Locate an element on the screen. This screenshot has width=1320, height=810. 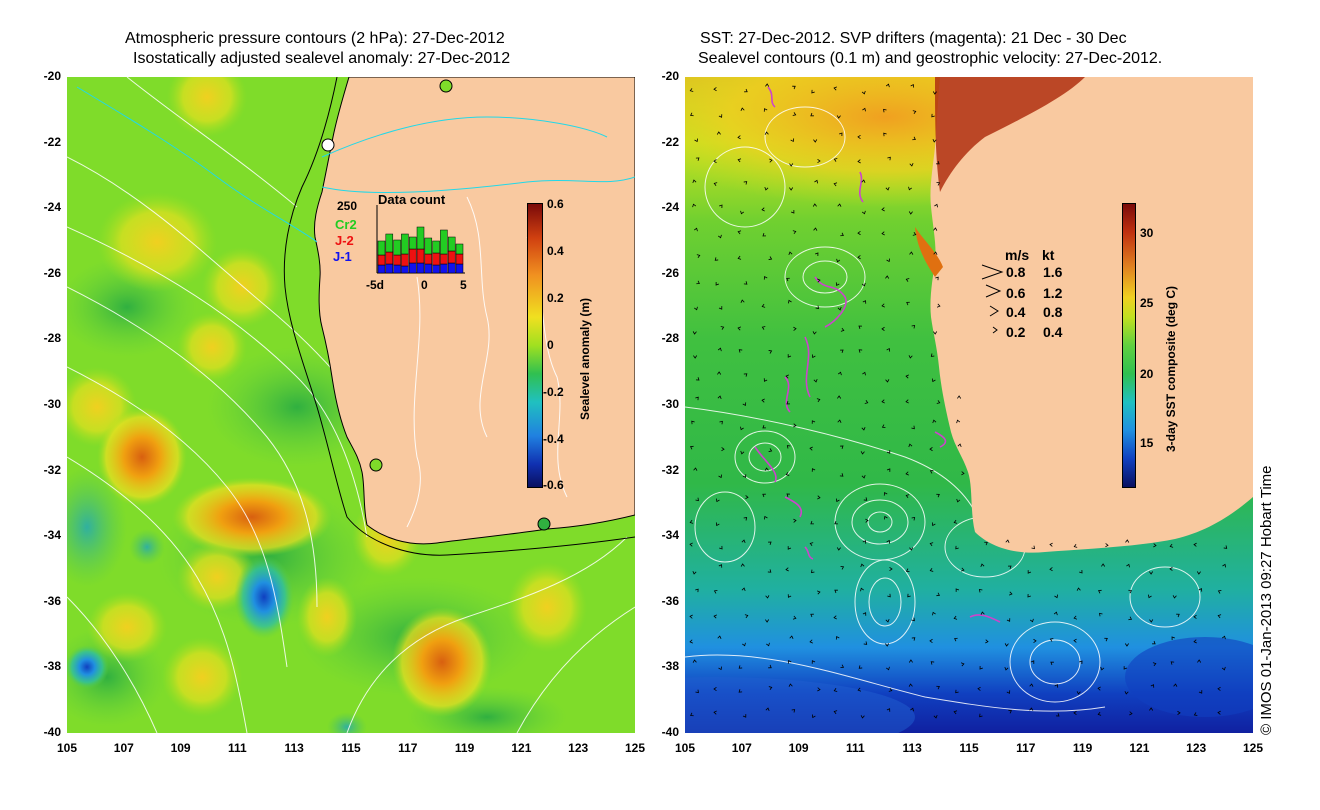
left-cb-tick-minus0.2: -0.2 is located at coordinates (553, 392).